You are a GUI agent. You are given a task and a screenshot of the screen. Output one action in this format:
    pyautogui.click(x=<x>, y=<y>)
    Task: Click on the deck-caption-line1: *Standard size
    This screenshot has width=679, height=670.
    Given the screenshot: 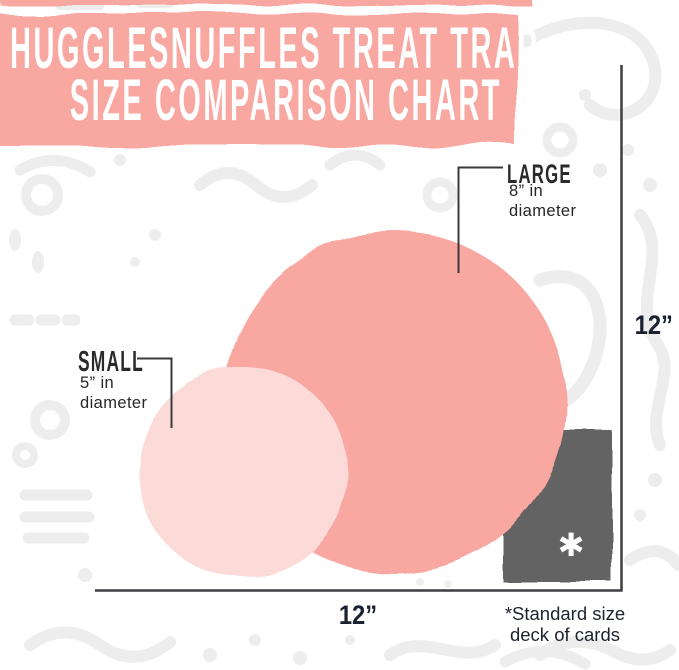 What is the action you would take?
    pyautogui.click(x=565, y=613)
    